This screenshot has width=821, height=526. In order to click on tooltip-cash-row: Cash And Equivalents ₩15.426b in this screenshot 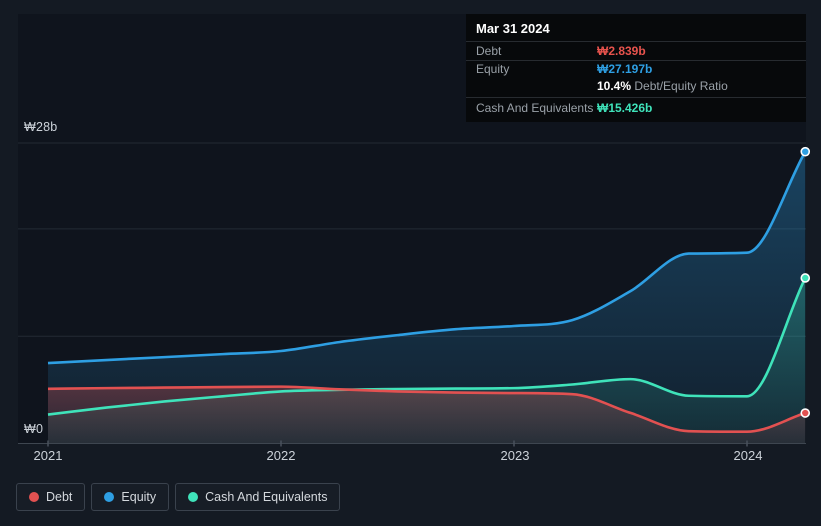, I will do `click(636, 110)`.